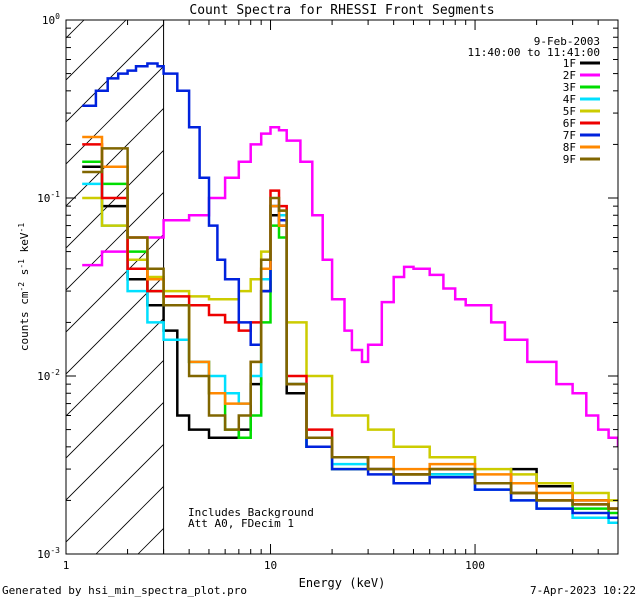 This screenshot has width=640, height=600. Describe the element at coordinates (569, 159) in the screenshot. I see `legend-label-9F: 9F` at that location.